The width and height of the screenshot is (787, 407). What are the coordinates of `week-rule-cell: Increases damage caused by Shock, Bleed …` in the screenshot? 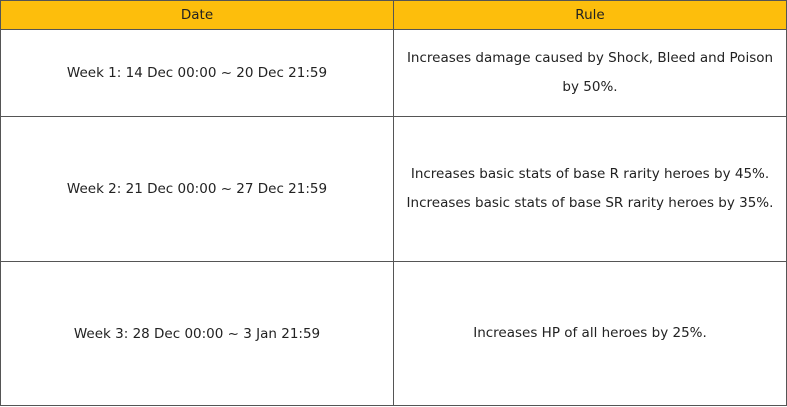 It's located at (590, 73).